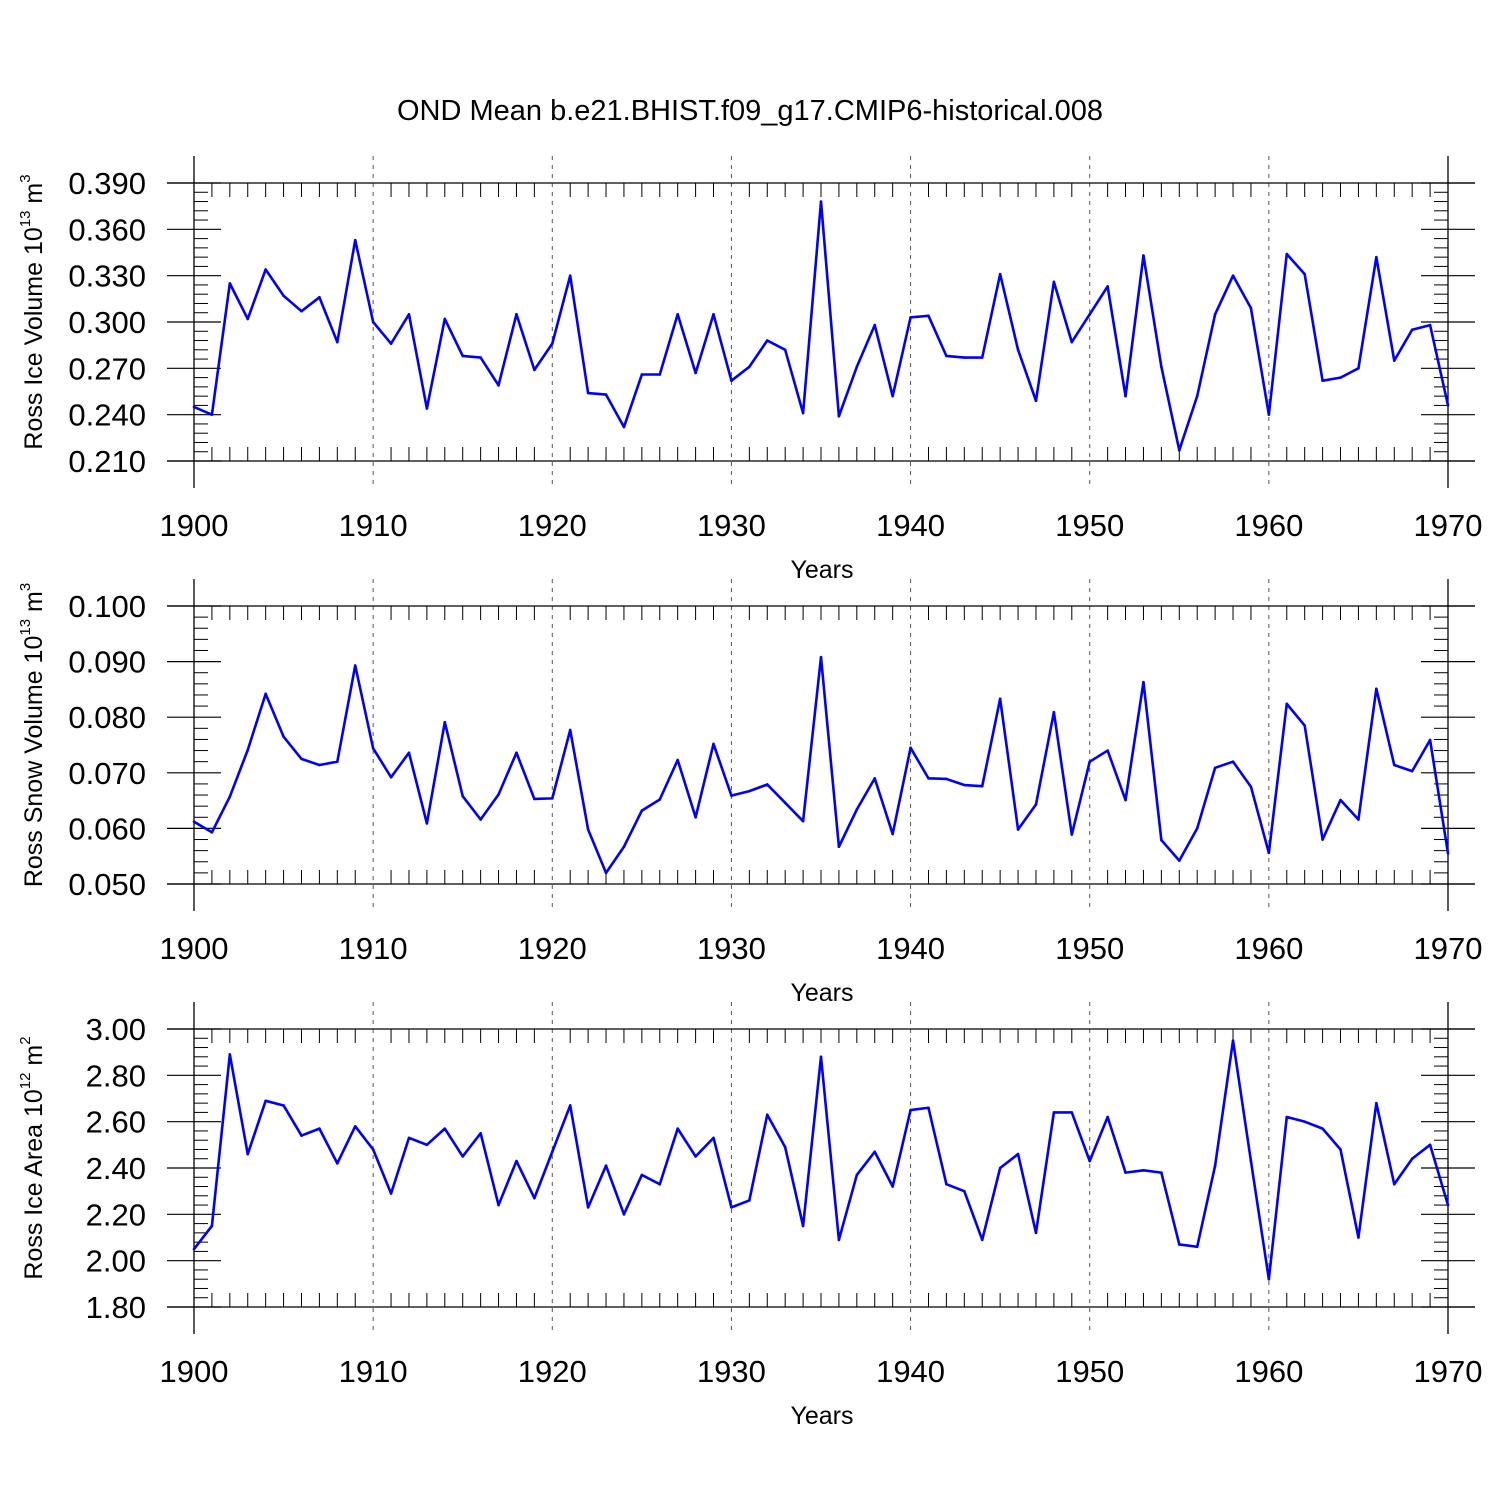 The width and height of the screenshot is (1500, 1500). What do you see at coordinates (116, 1168) in the screenshot?
I see `y-tick-label: 2.40` at bounding box center [116, 1168].